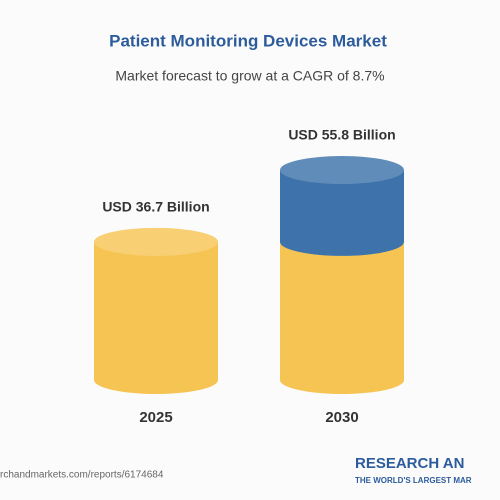 The image size is (500, 500). Describe the element at coordinates (82, 475) in the screenshot. I see `source: rchandmarkets.com/reports/6174684` at that location.